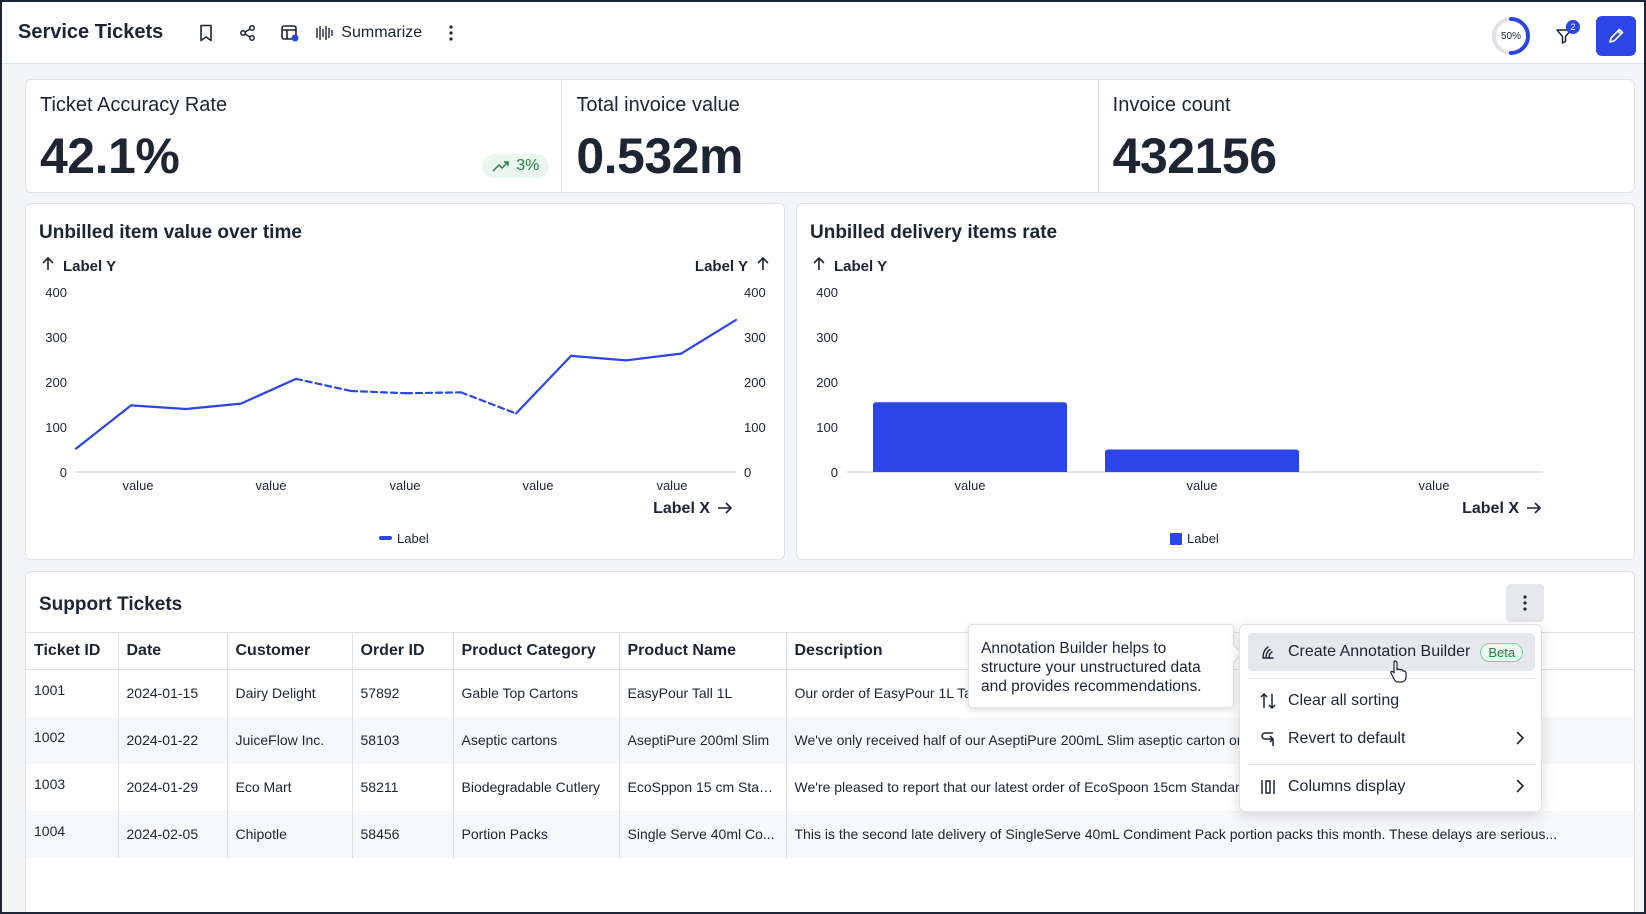 Image resolution: width=1646 pixels, height=914 pixels. I want to click on summarize-button: Summarize, so click(368, 33).